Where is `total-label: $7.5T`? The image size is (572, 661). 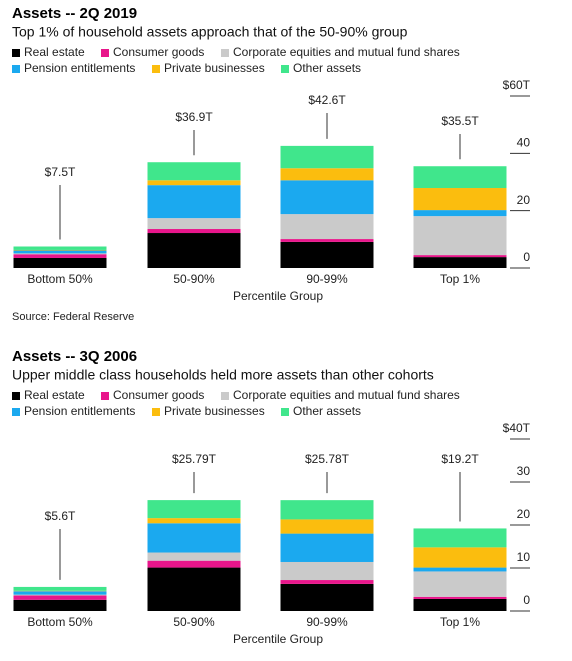
total-label: $7.5T is located at coordinates (60, 172).